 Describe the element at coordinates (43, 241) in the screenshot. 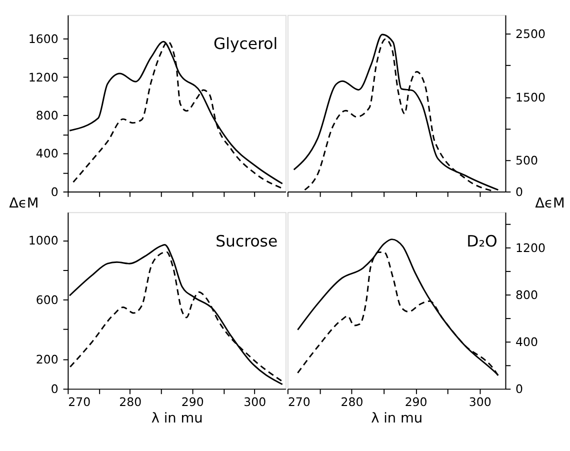

I see `y-tick-label: 1000` at that location.